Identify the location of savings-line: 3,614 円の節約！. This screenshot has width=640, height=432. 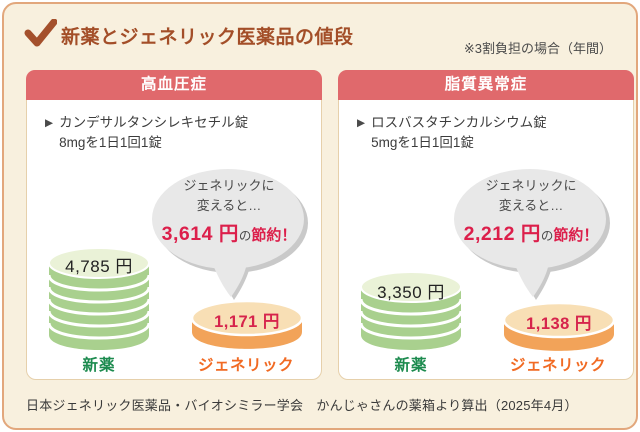
(229, 231).